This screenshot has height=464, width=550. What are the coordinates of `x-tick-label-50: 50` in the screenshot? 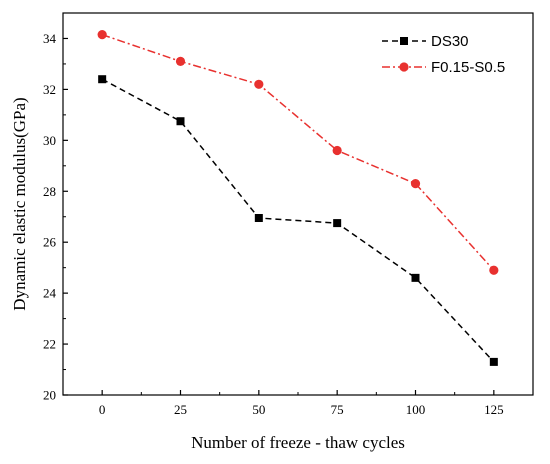 It's located at (258, 409).